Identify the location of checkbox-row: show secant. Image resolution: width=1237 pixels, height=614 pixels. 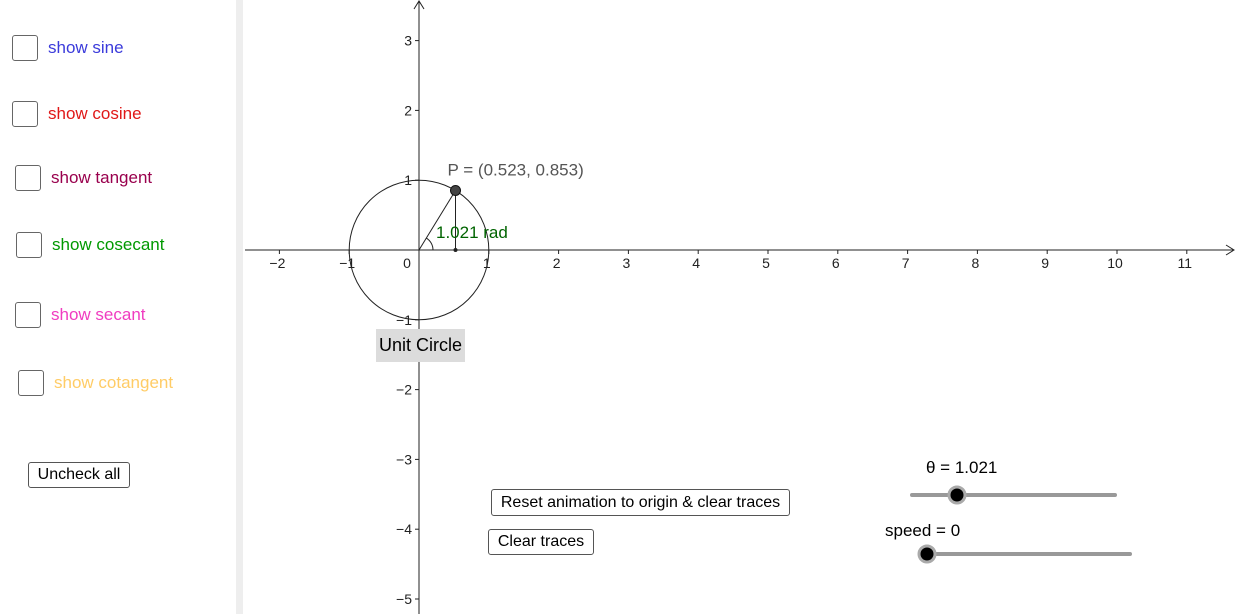
(80, 315).